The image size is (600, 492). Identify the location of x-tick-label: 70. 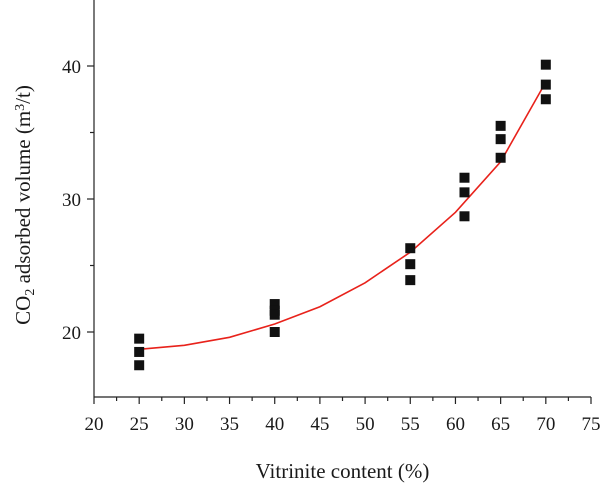
(545, 424).